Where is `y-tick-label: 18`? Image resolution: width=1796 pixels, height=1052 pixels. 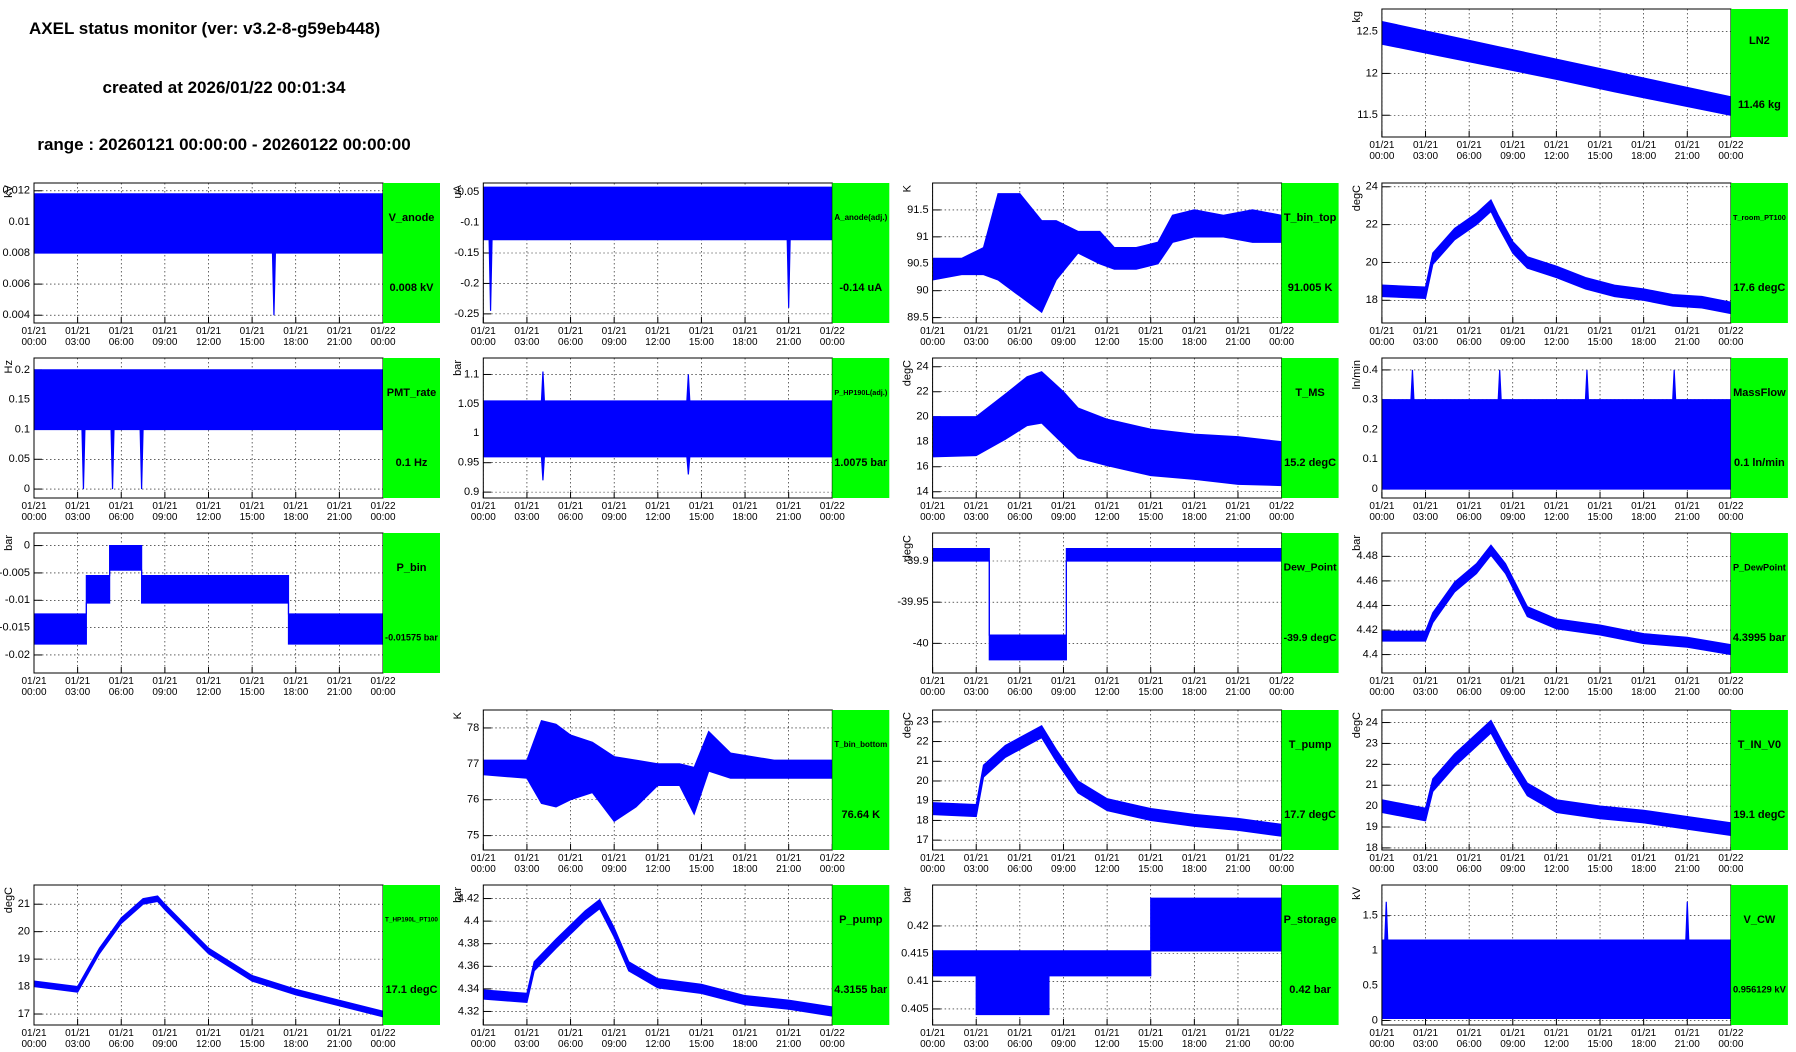 y-tick-label: 18 is located at coordinates (1372, 848).